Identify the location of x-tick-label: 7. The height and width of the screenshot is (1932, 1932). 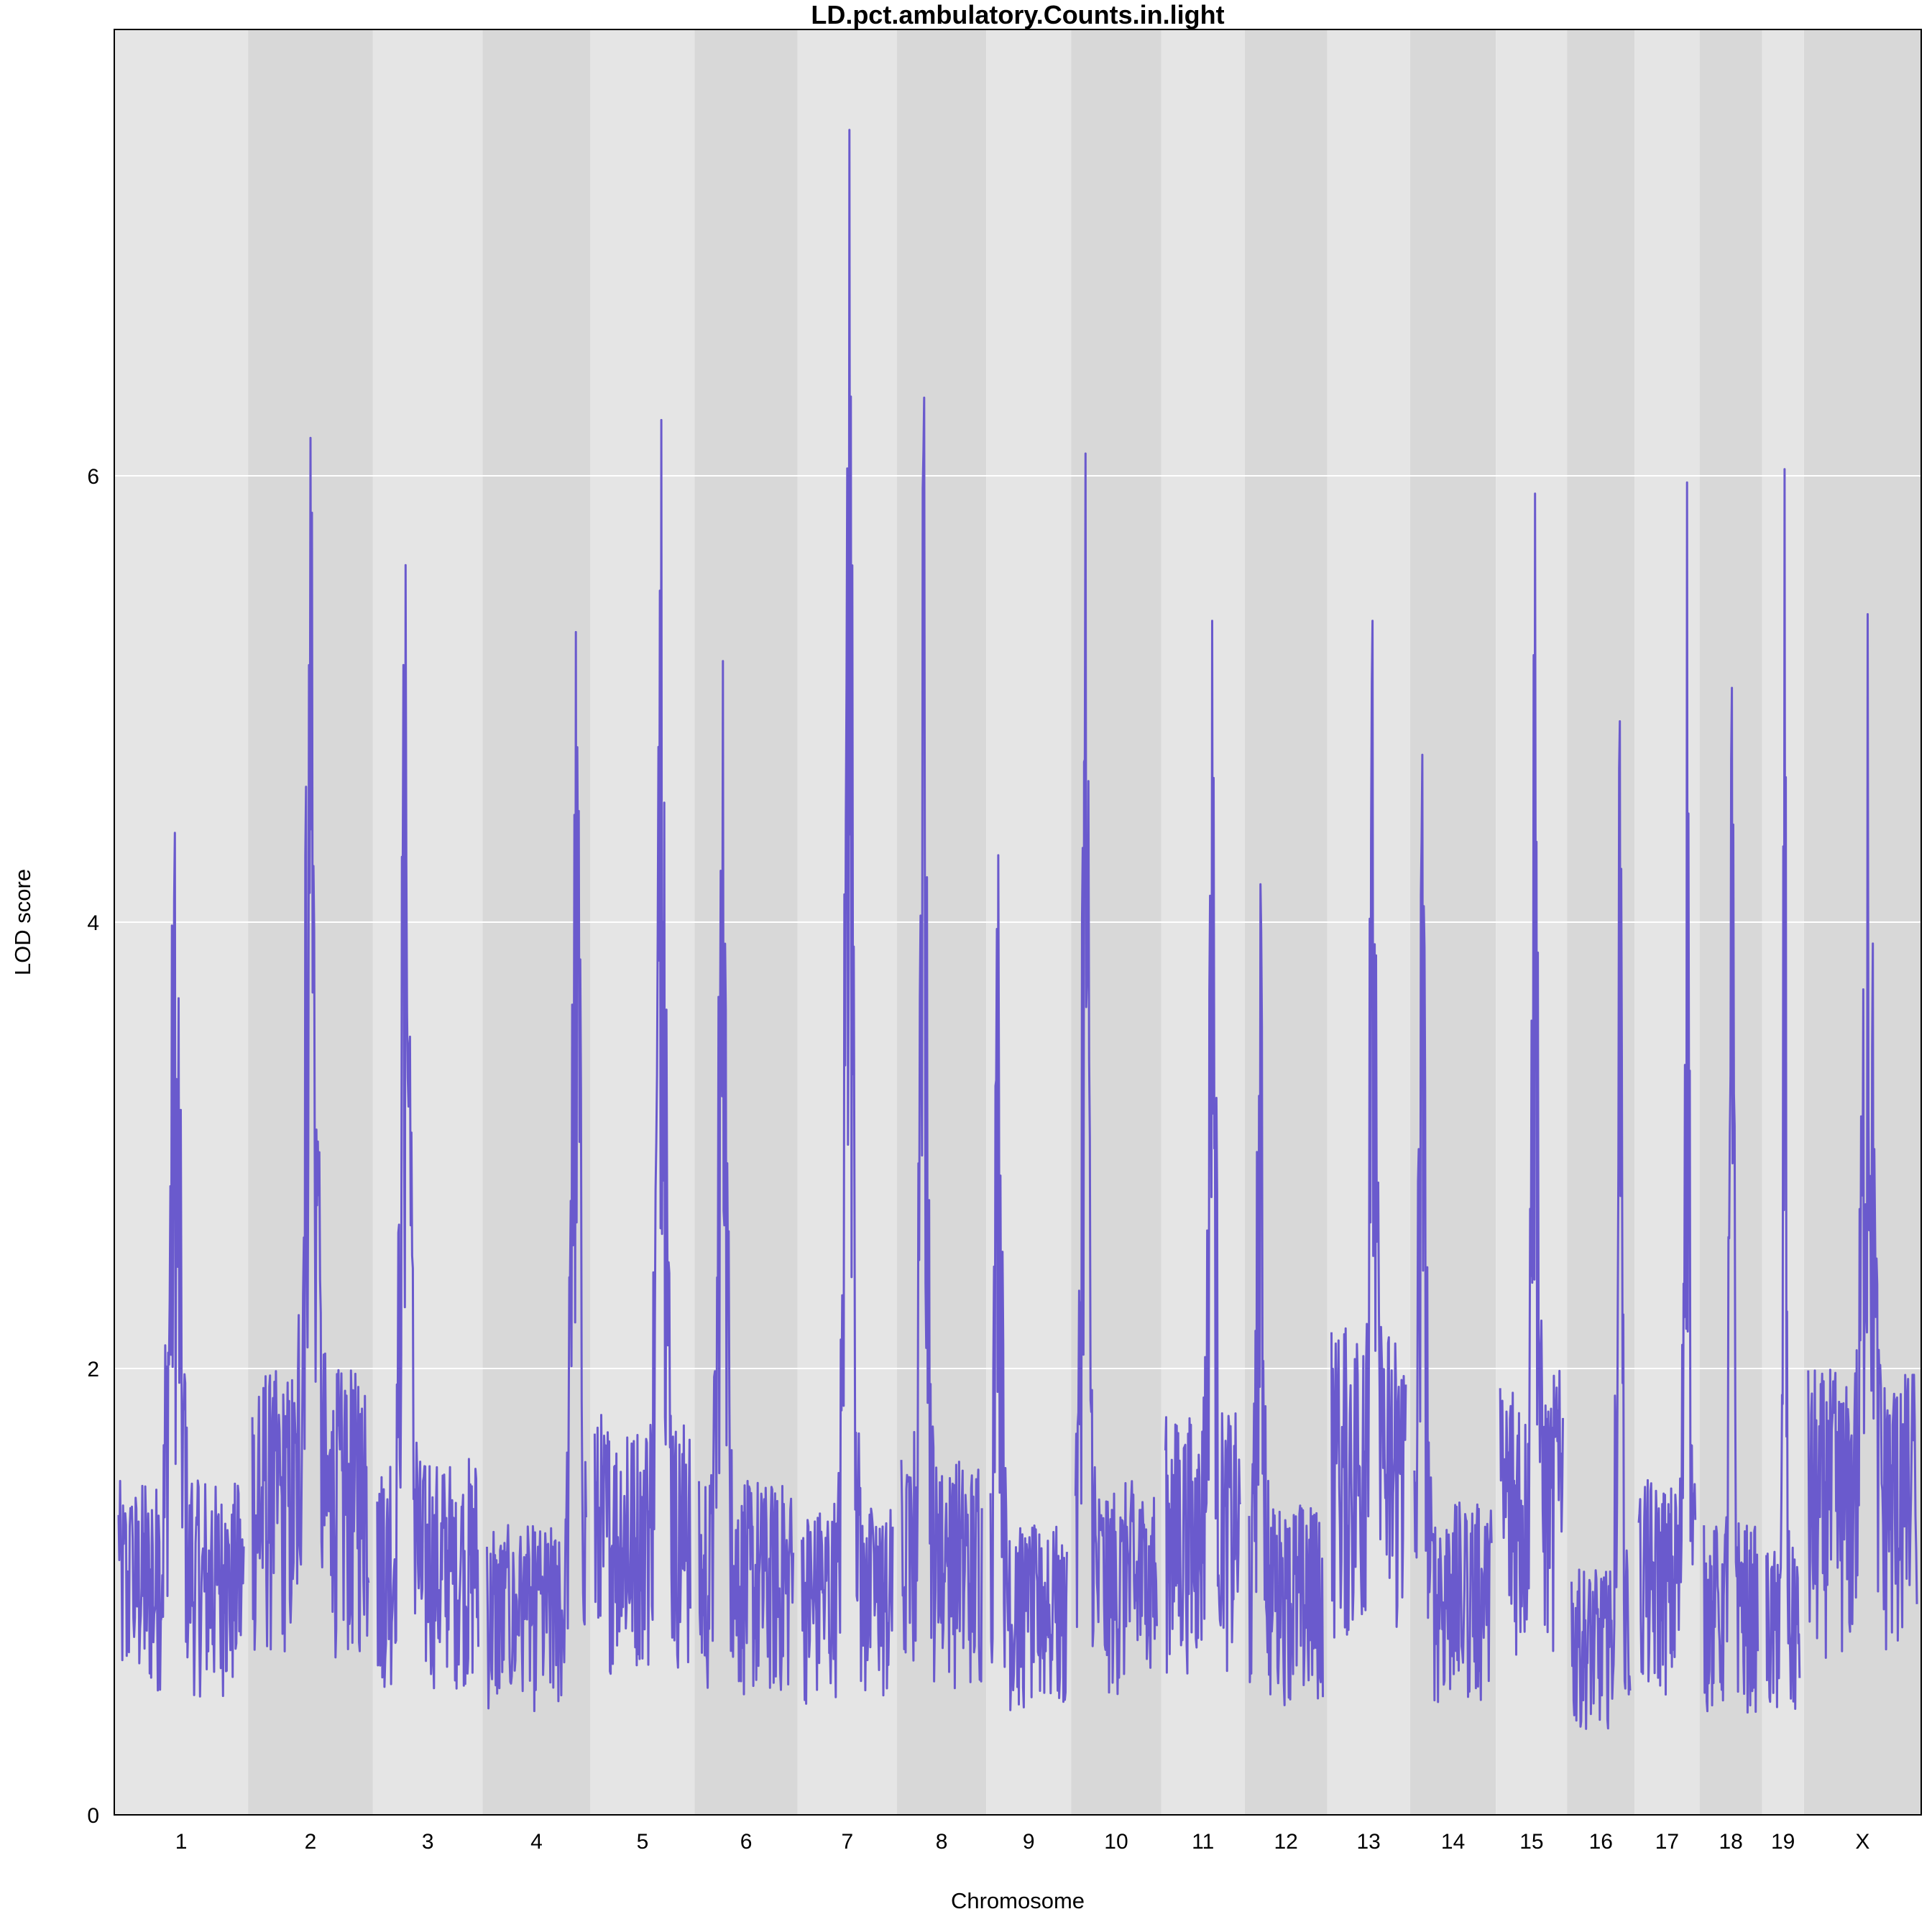
(847, 1842).